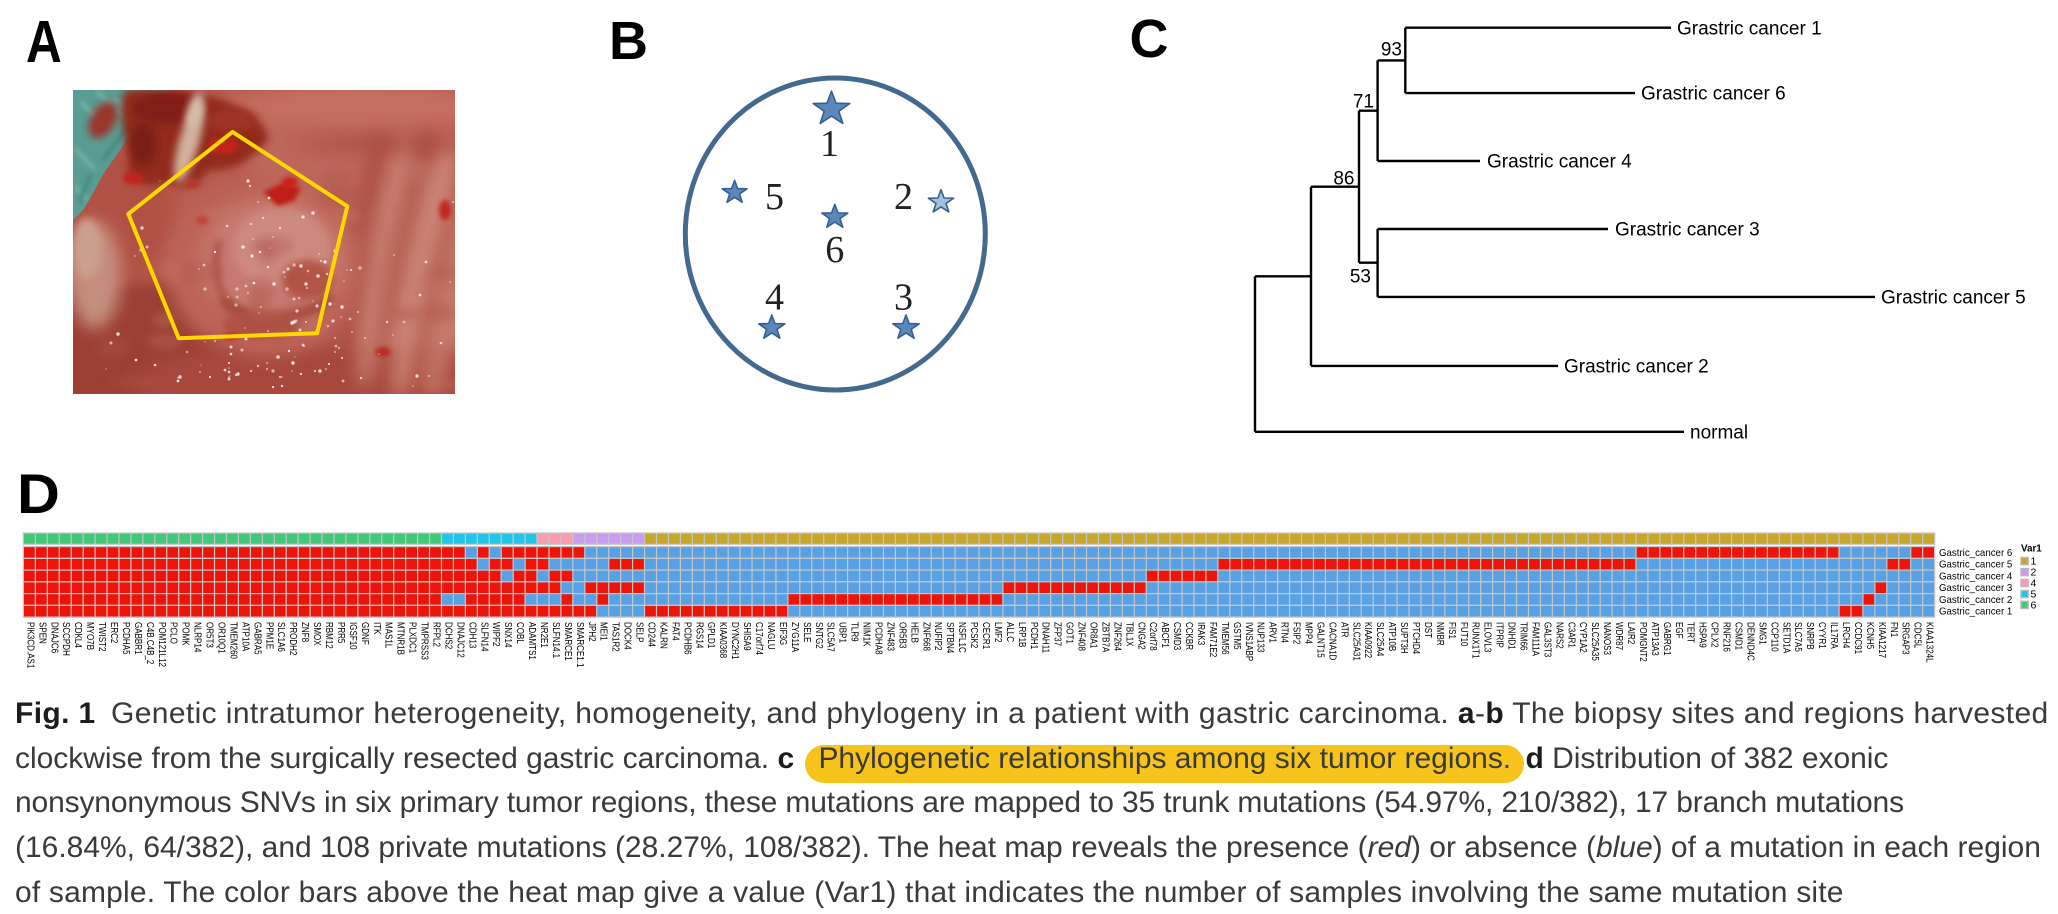 The height and width of the screenshot is (914, 2058). I want to click on svg-text: FAT4, so click(675, 631).